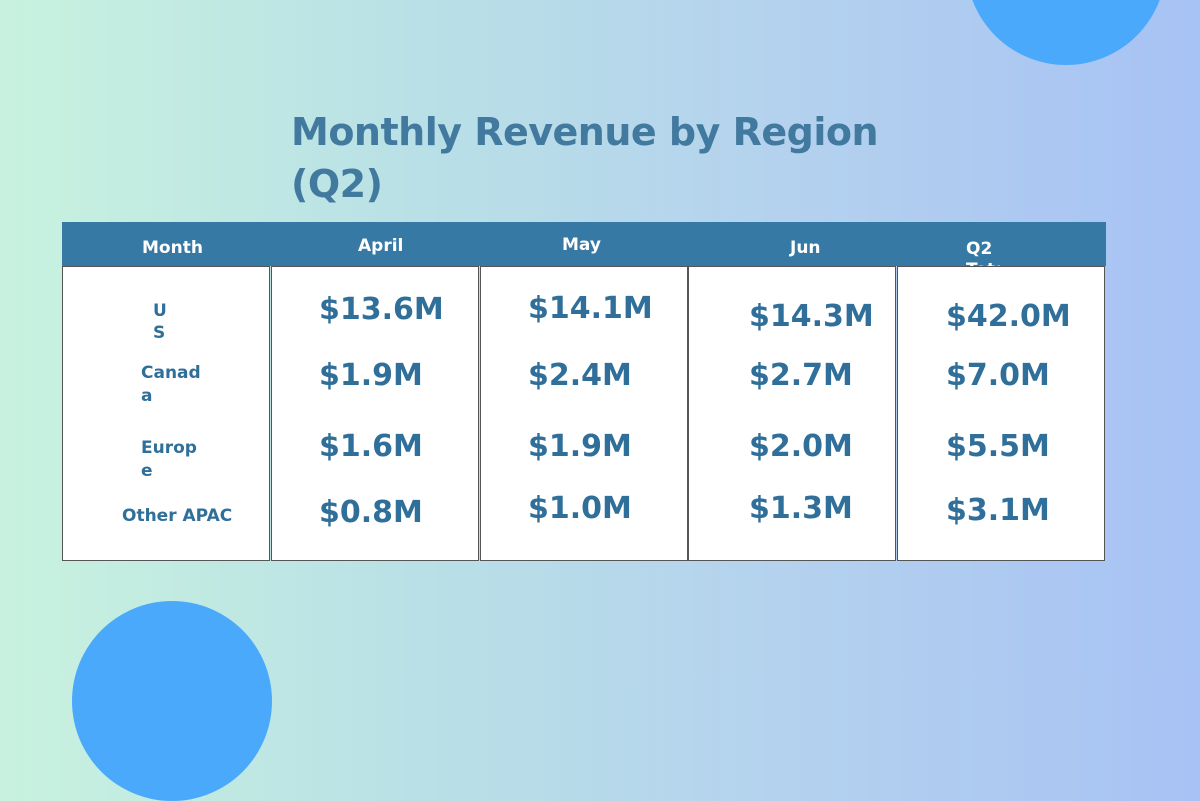 This screenshot has height=801, width=1200. I want to click on decorative-circle-top, so click(1066, 32).